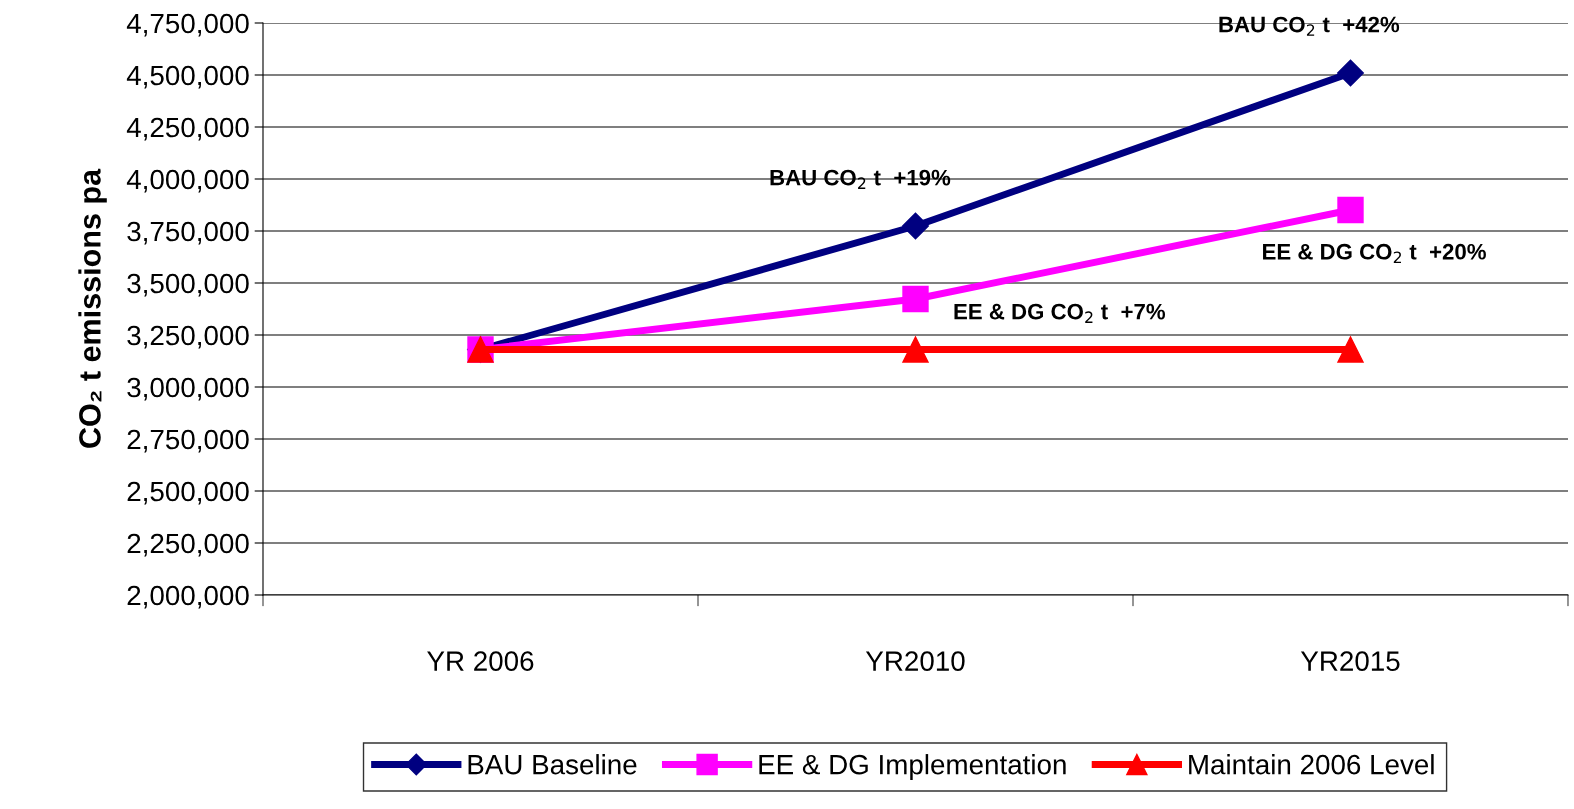 The height and width of the screenshot is (809, 1574). I want to click on legend-label: BAU Baseline, so click(552, 764).